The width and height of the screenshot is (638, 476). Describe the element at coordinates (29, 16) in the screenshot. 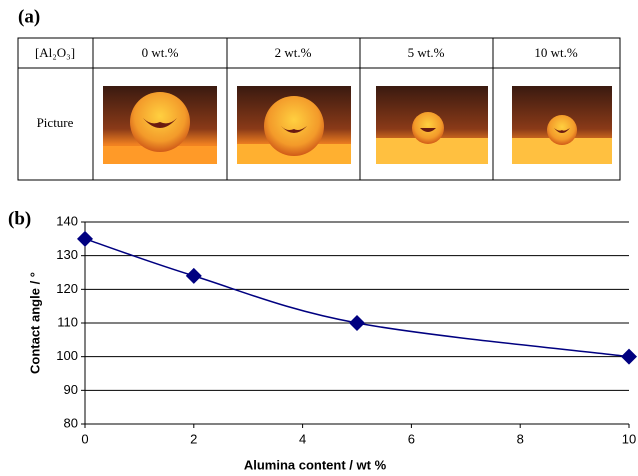

I see `panel-label: (a)` at that location.